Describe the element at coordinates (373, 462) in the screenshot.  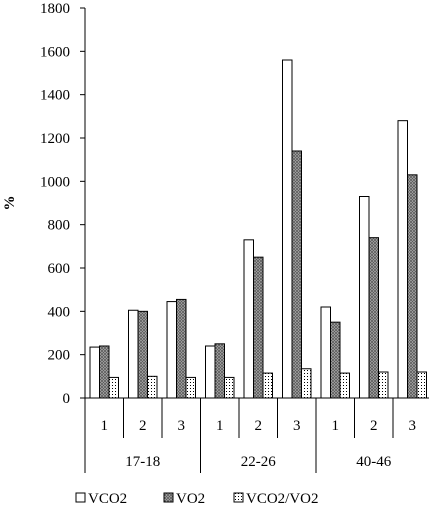
I see `x-group-label: 40-46` at that location.